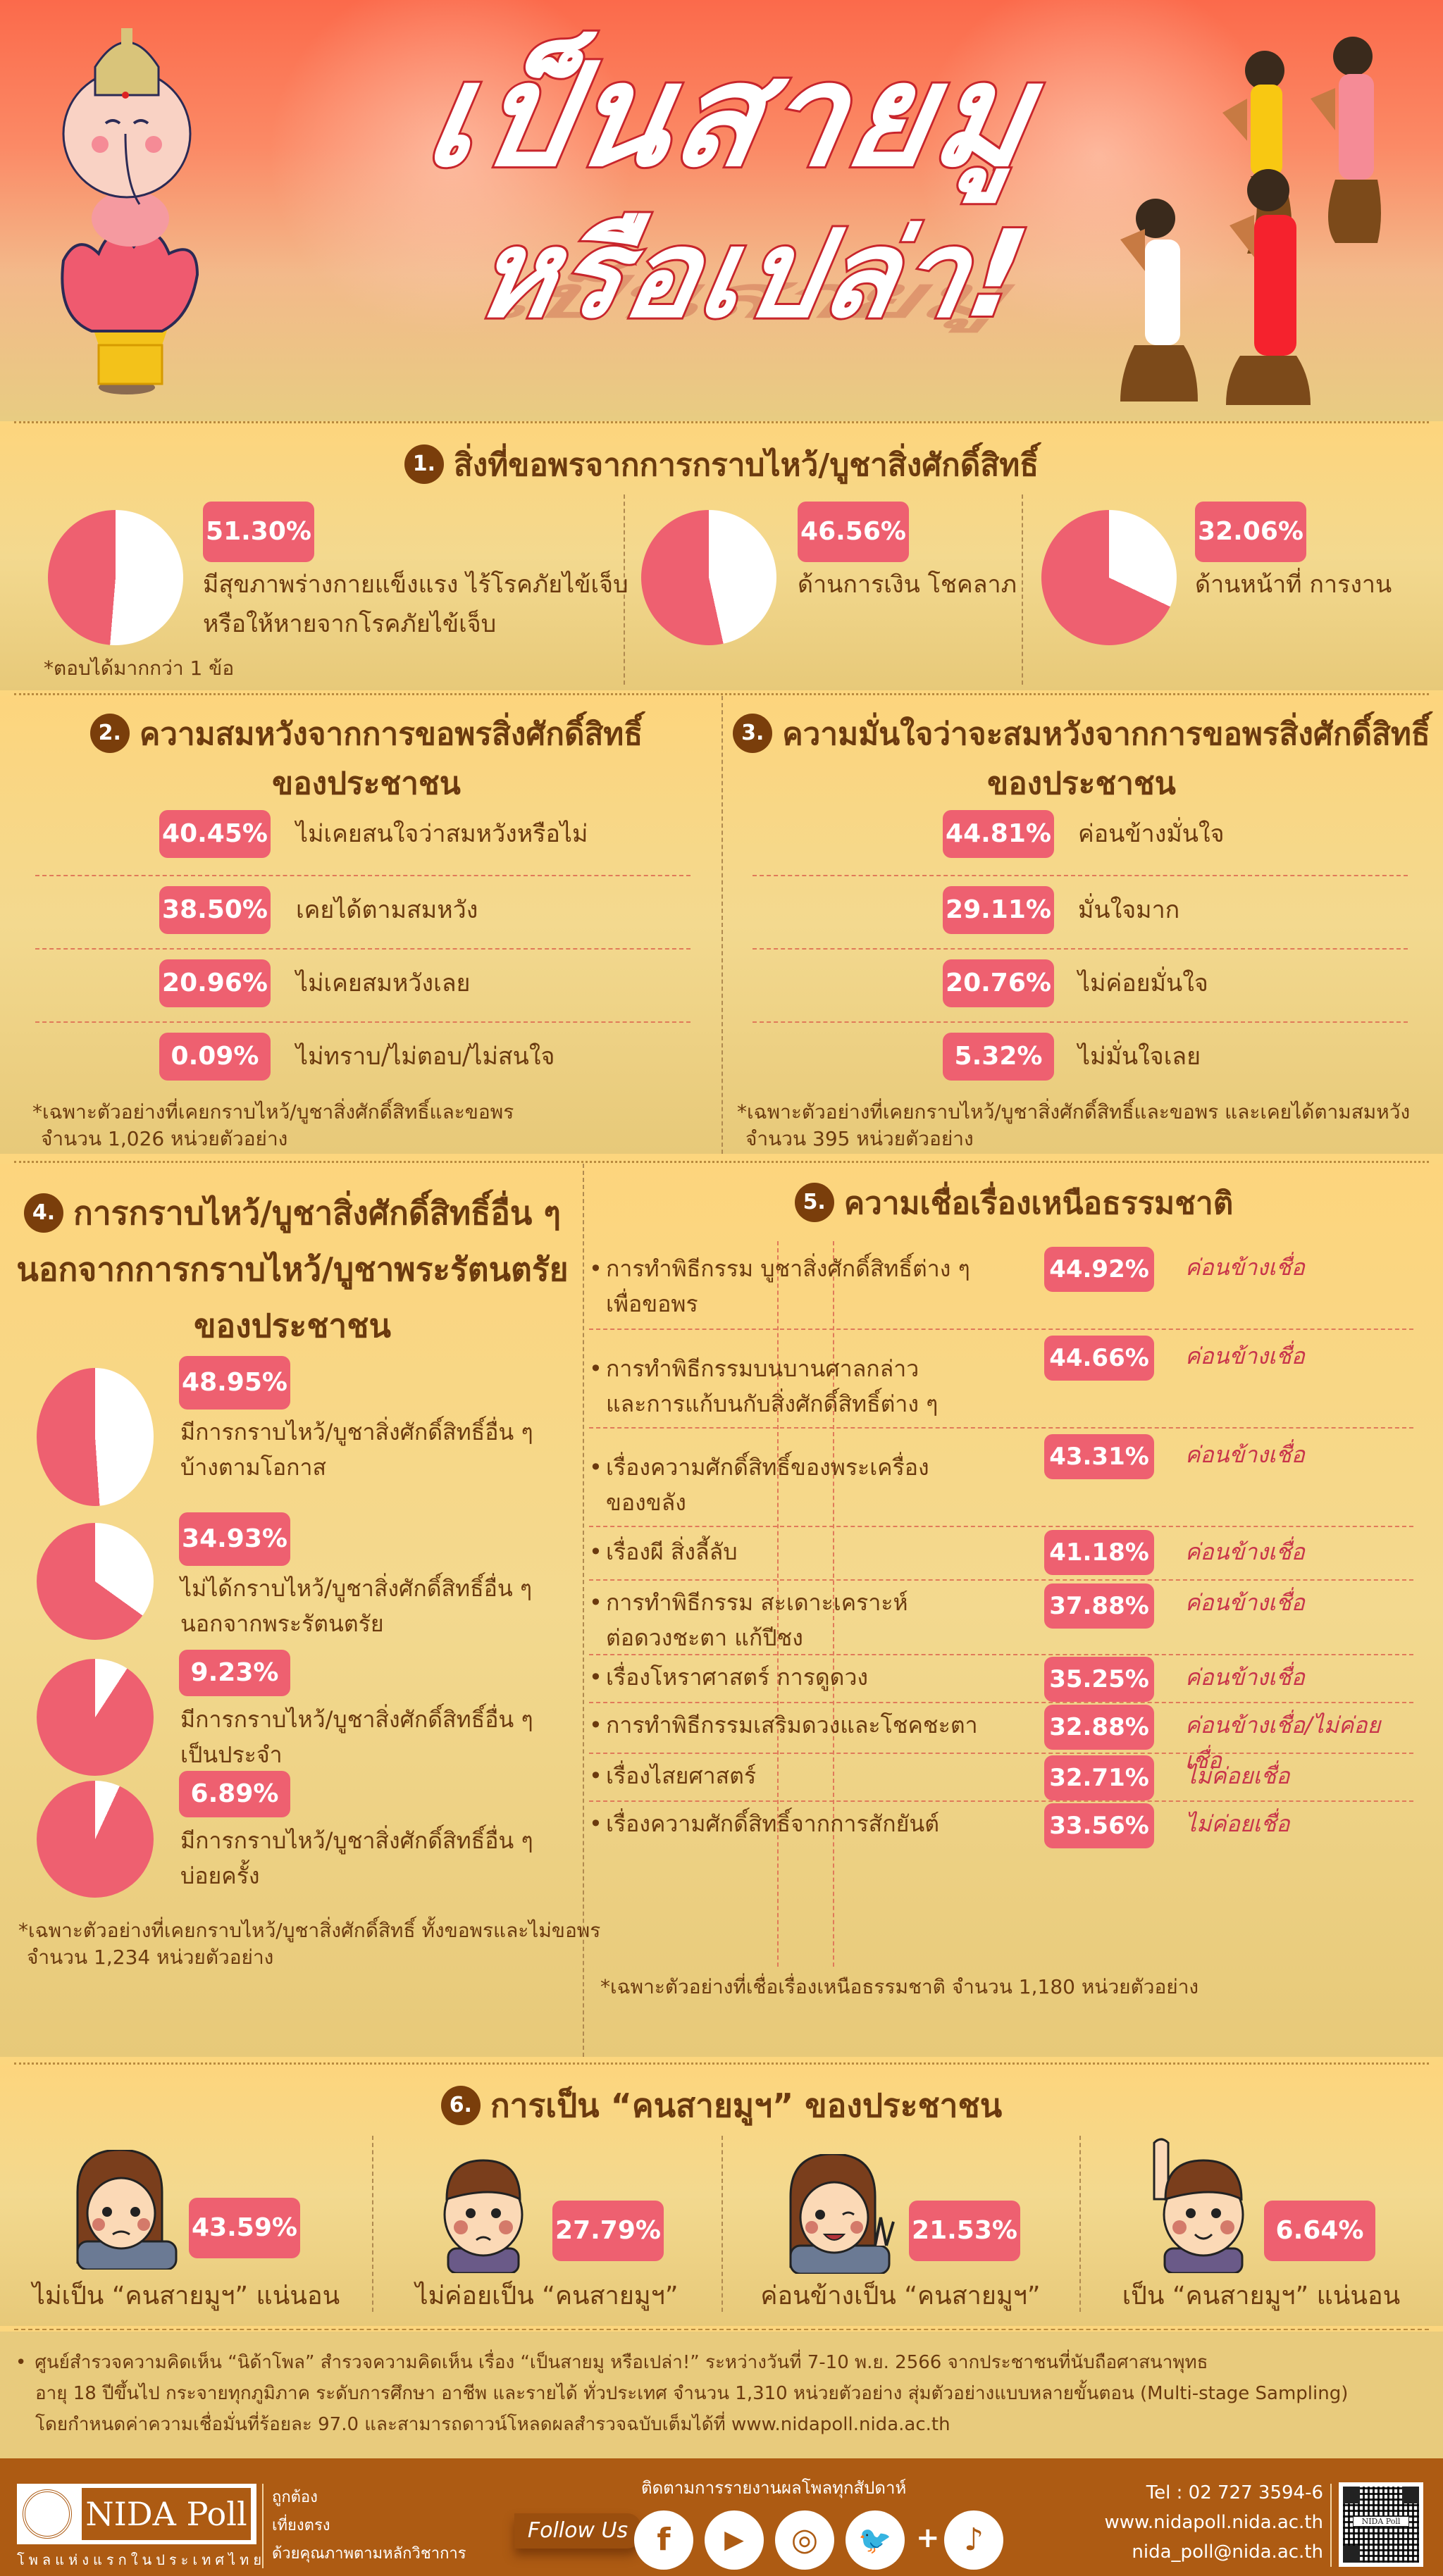 This screenshot has height=2576, width=1443. I want to click on percent-badge: 27.79%, so click(608, 2231).